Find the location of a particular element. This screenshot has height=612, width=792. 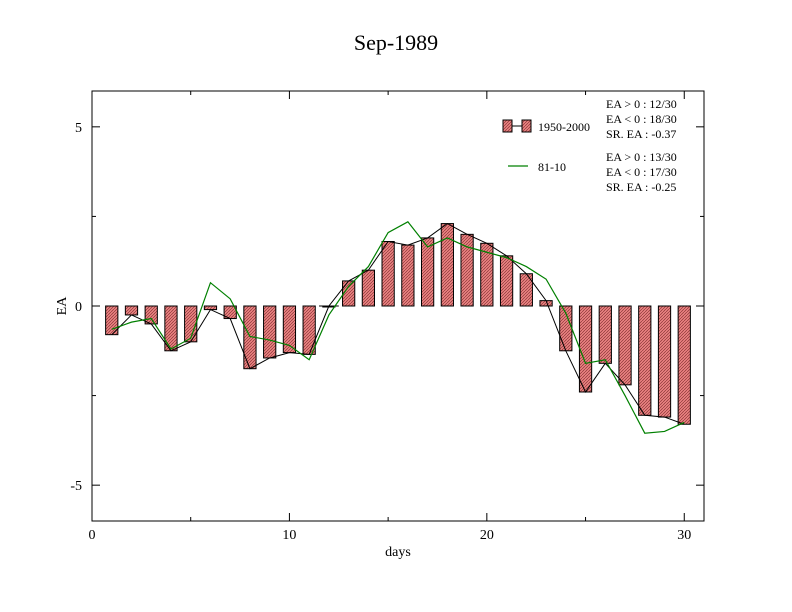

y-tick-label: 5 is located at coordinates (78, 128).